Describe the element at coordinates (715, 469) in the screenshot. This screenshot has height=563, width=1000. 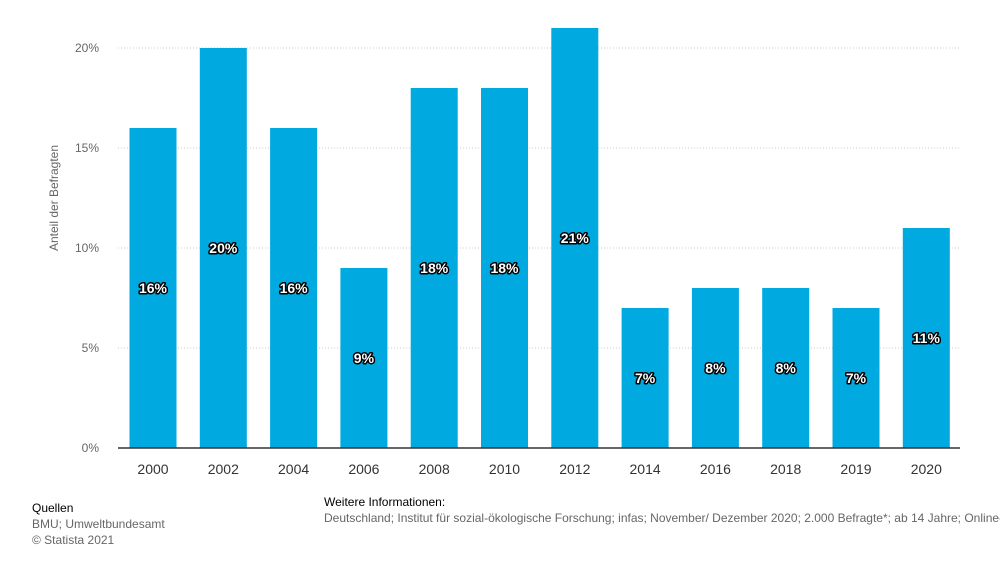
I see `x-tick-label: 2016` at that location.